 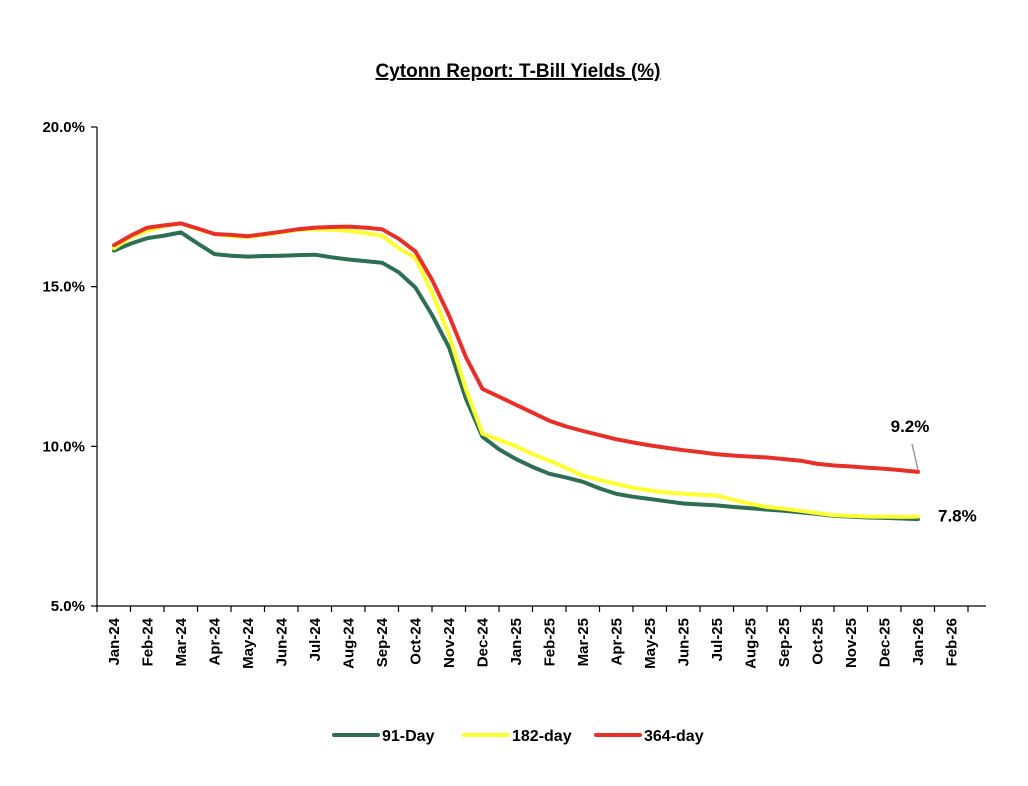 What do you see at coordinates (617, 642) in the screenshot?
I see `x-tick-label: Apr-25` at bounding box center [617, 642].